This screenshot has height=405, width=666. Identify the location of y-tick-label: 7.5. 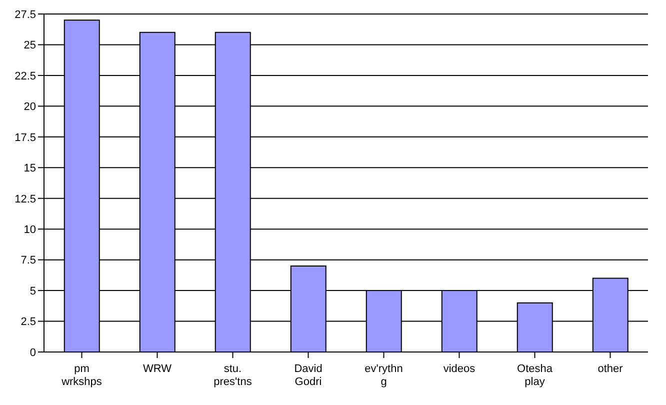
(28, 260).